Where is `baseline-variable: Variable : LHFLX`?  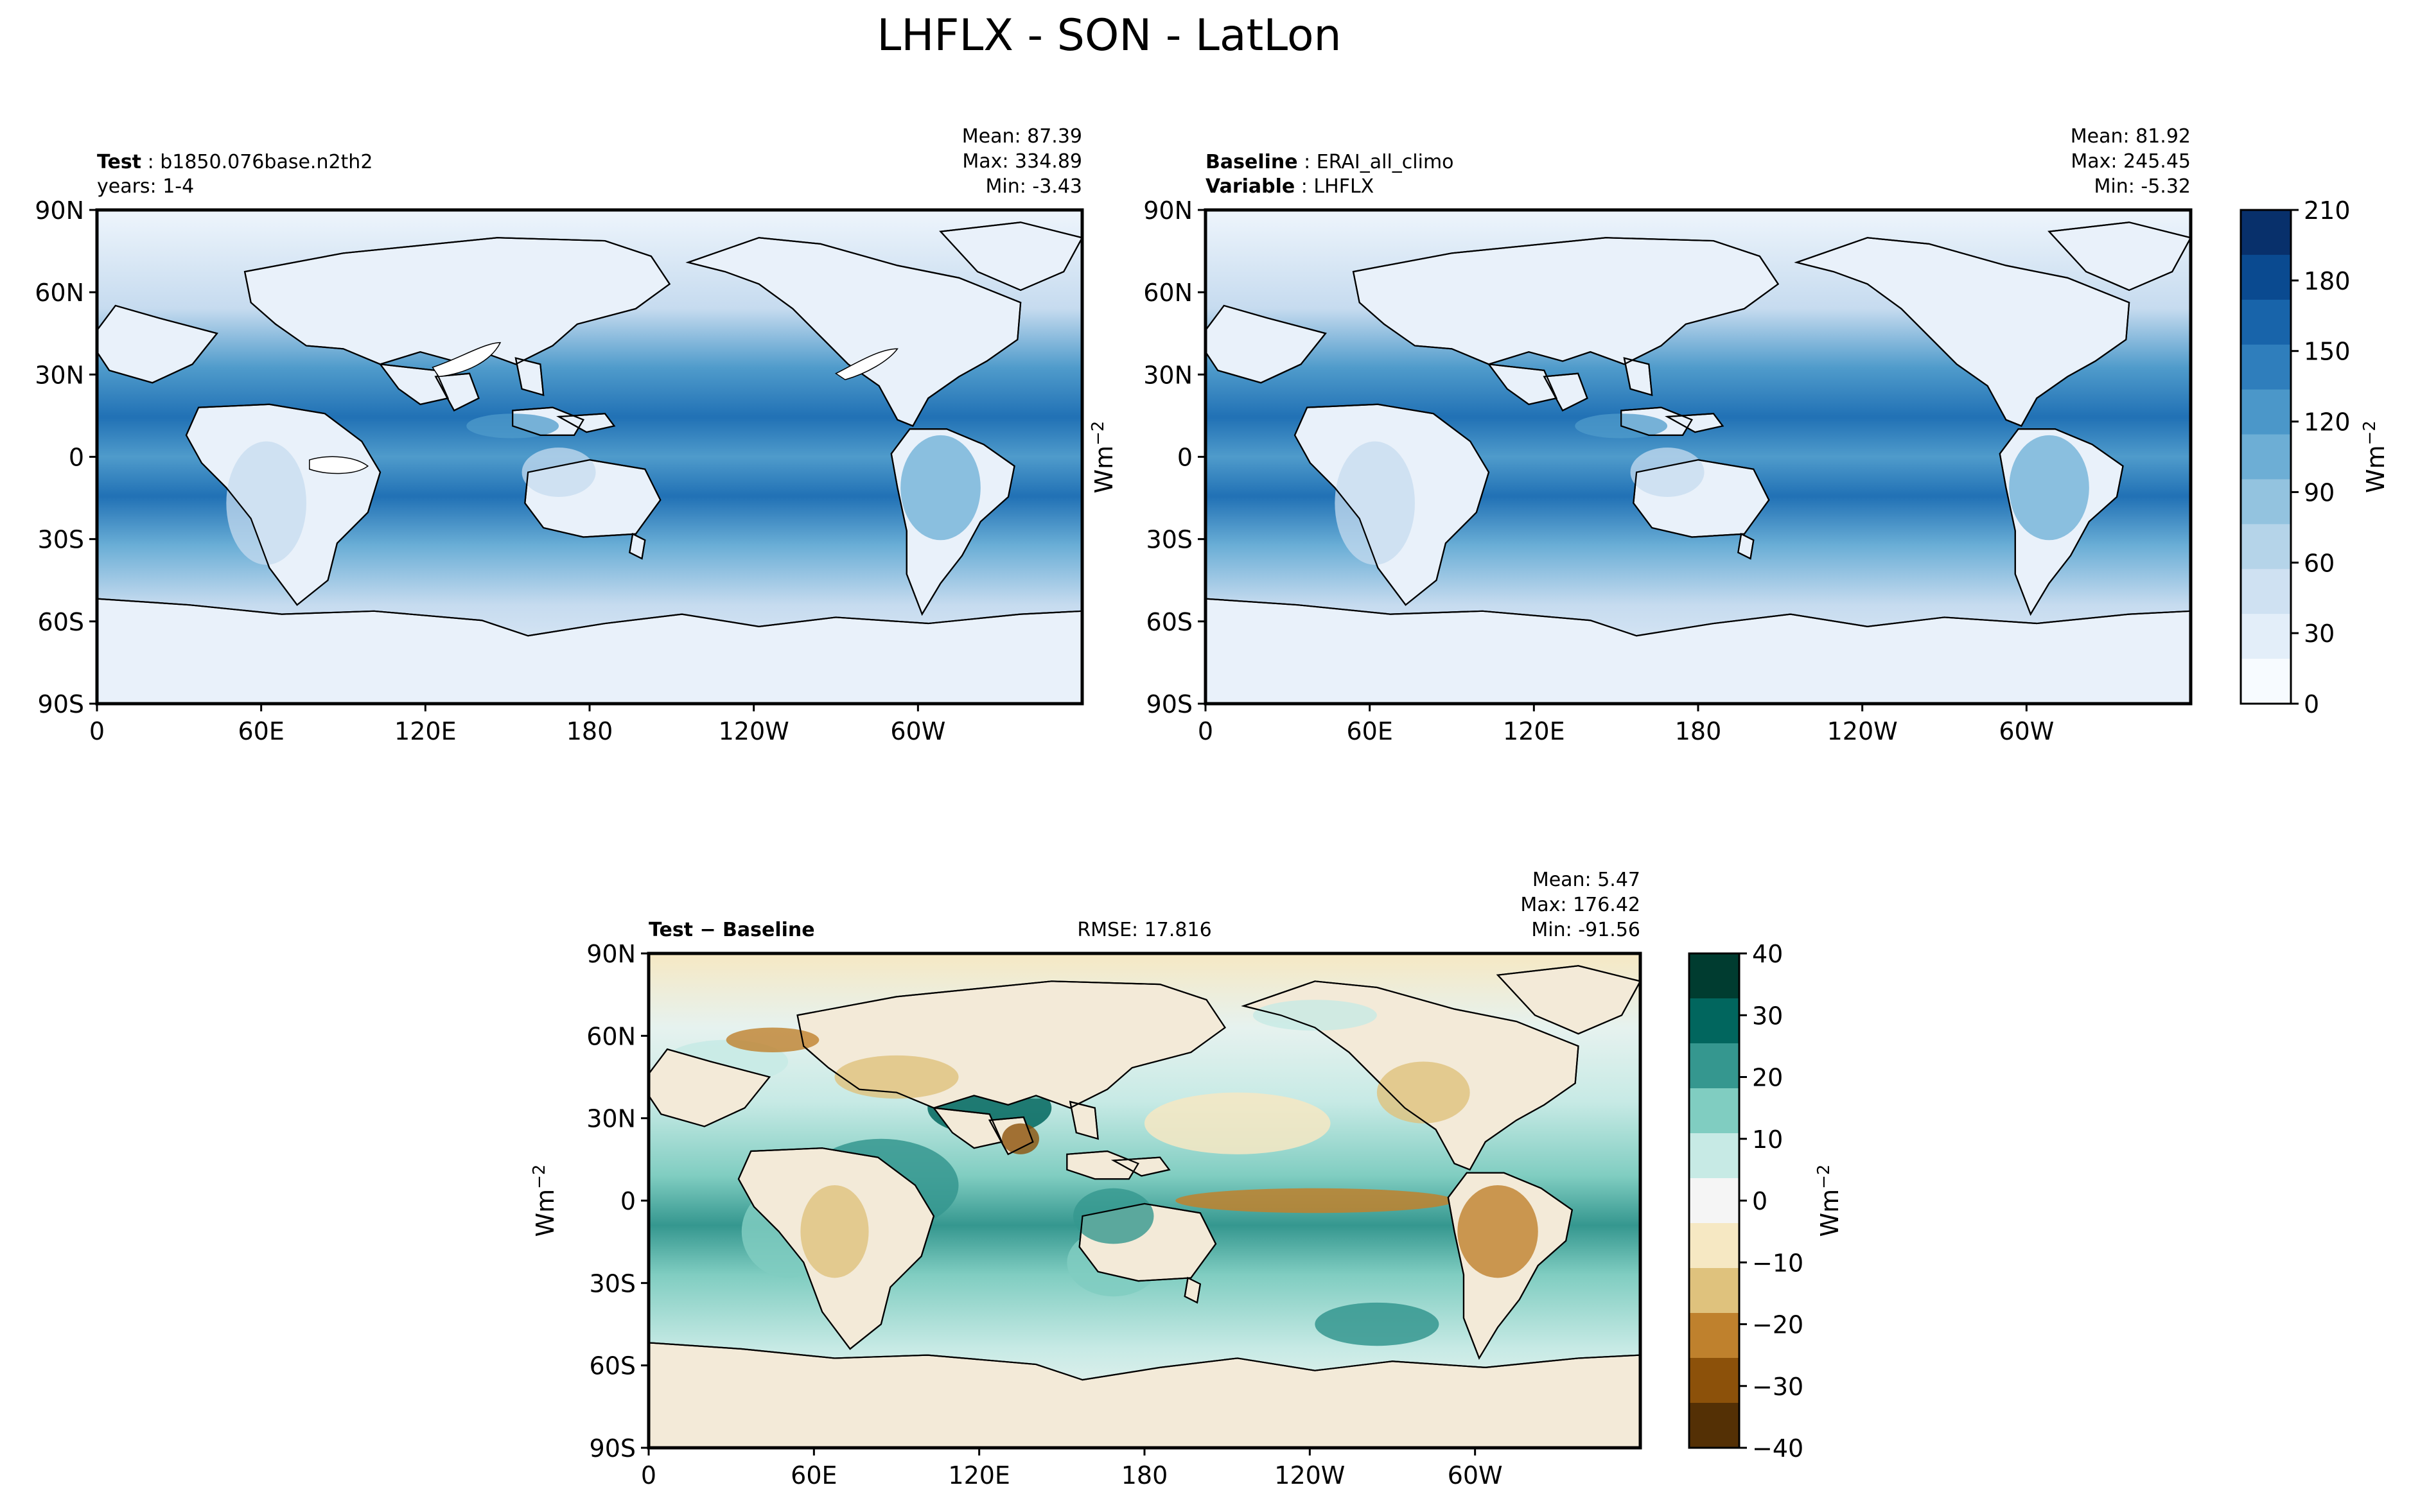
baseline-variable: Variable : LHFLX is located at coordinates (1290, 186).